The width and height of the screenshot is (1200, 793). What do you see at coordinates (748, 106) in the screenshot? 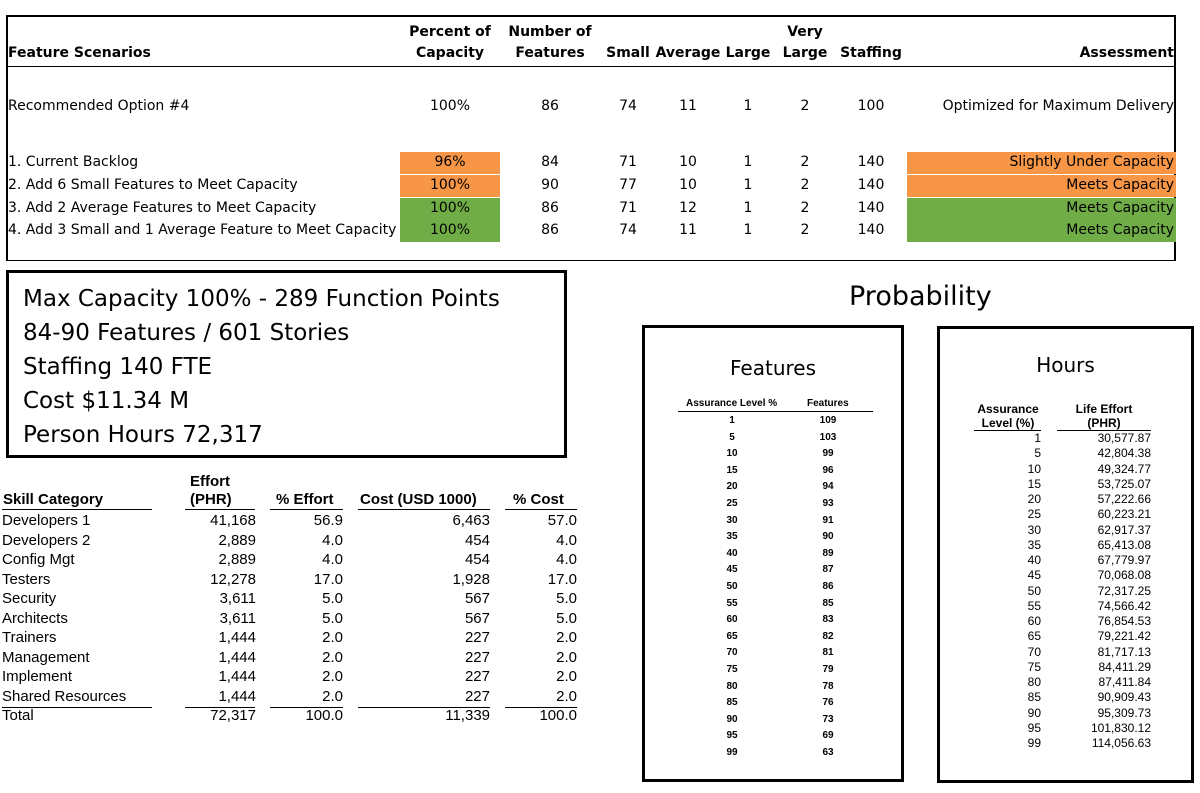
I see `recommended-large: 1` at bounding box center [748, 106].